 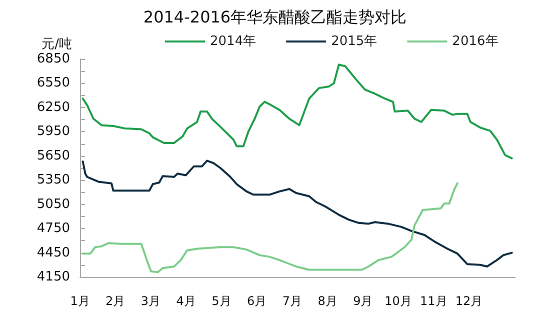 What do you see at coordinates (150, 301) in the screenshot?
I see `x-tick-label: 3月` at bounding box center [150, 301].